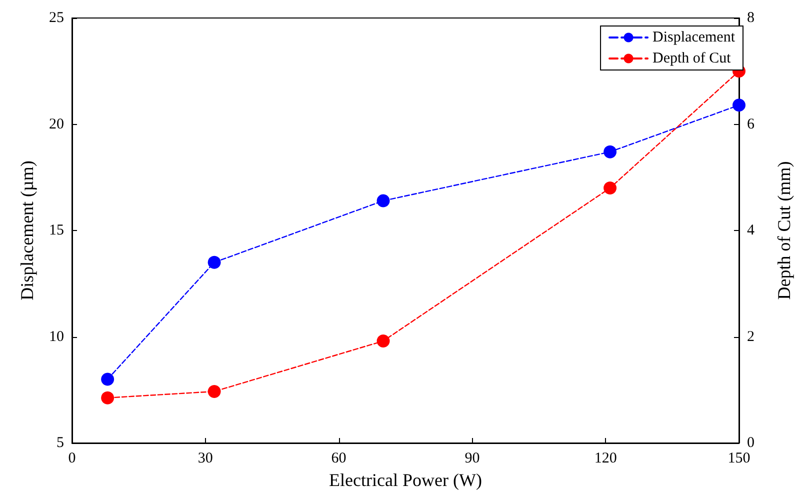  I want to click on y2-tick-label: 8, so click(750, 18).